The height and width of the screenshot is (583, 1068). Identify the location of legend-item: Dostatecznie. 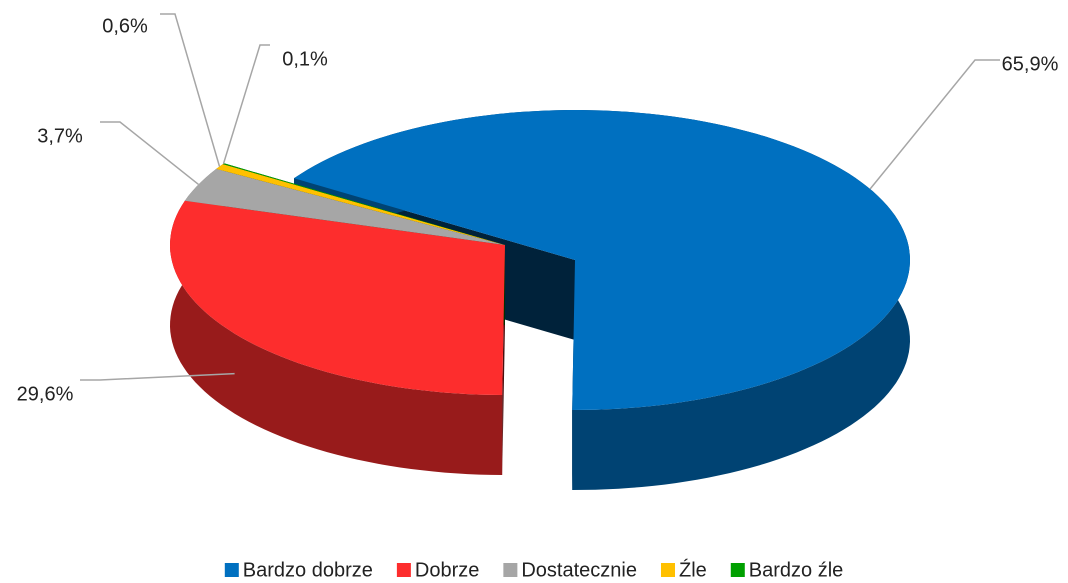
(570, 570).